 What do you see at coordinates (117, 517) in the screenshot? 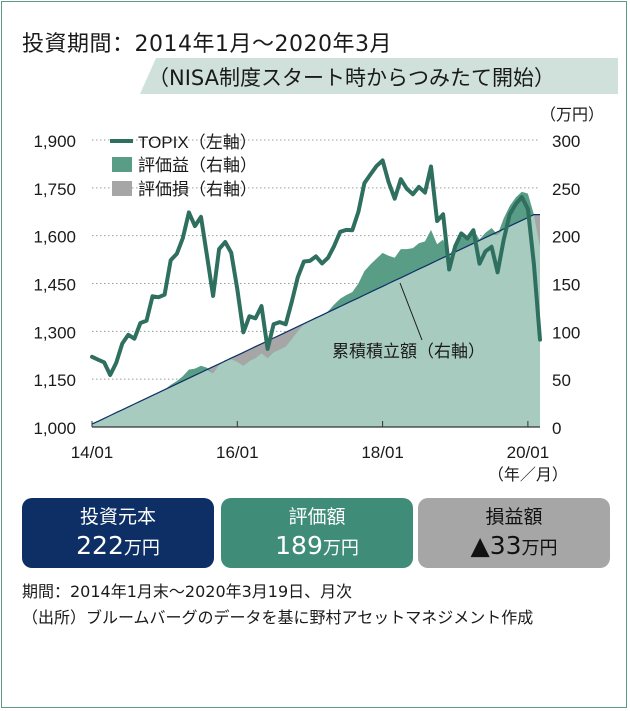
I see `invest-principal-label: 投資元本` at bounding box center [117, 517].